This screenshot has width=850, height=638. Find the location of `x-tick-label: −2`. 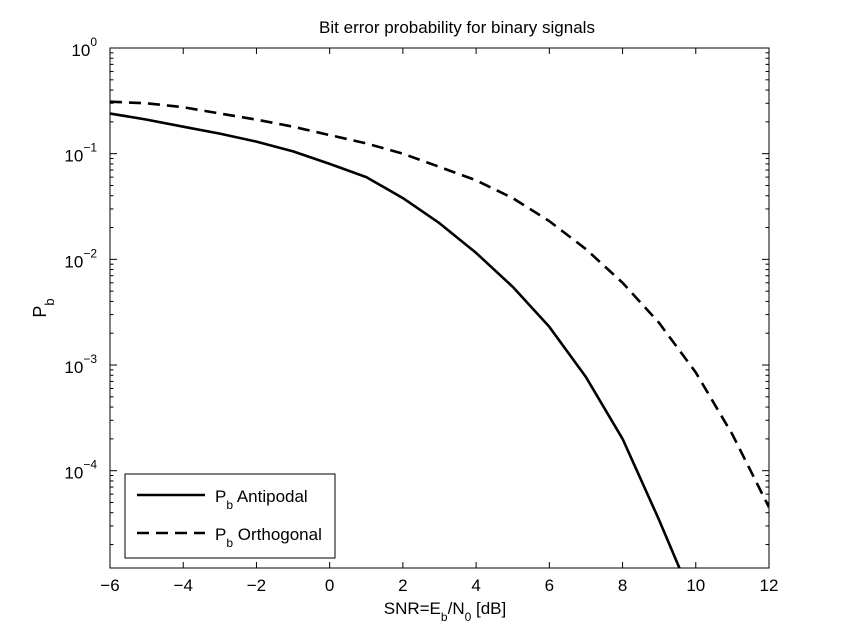

x-tick-label: −2 is located at coordinates (256, 585).